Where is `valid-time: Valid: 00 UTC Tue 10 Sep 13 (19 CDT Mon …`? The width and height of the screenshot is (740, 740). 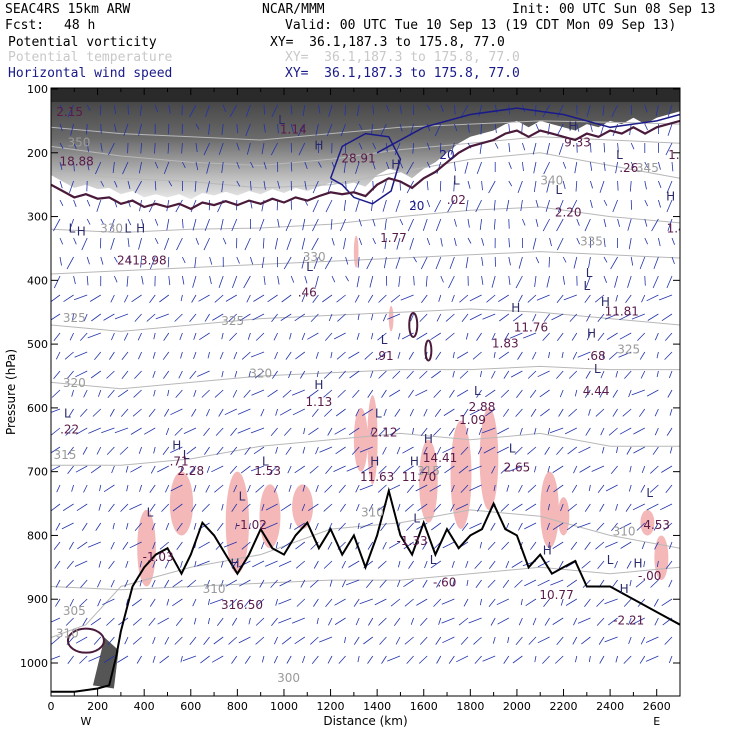 valid-time: Valid: 00 UTC Tue 10 Sep 13 (19 CDT Mon … is located at coordinates (481, 25).